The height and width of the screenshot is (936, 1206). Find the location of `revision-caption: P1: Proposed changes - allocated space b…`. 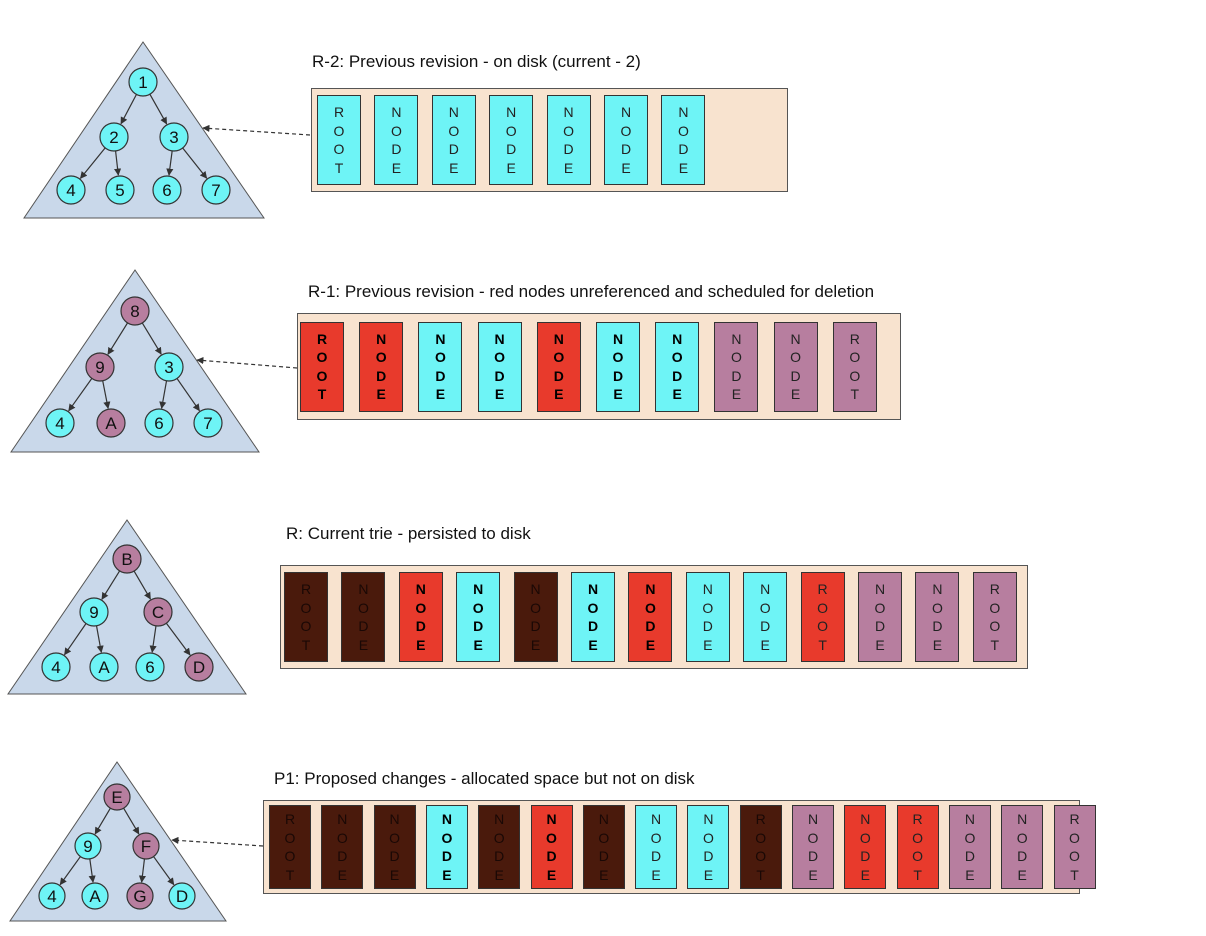

revision-caption: P1: Proposed changes - allocated space b… is located at coordinates (484, 778).